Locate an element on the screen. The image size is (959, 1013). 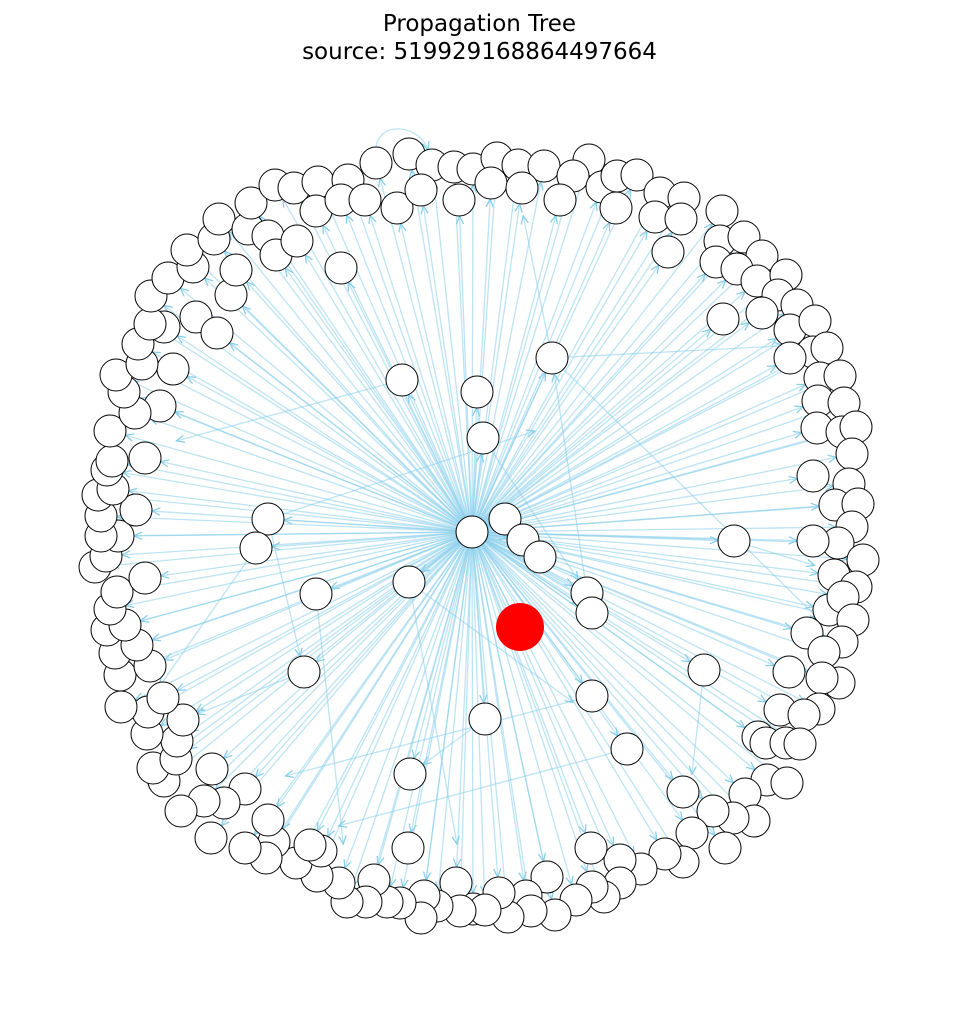
title-line-1: Propagation Tree is located at coordinates (479, 24).